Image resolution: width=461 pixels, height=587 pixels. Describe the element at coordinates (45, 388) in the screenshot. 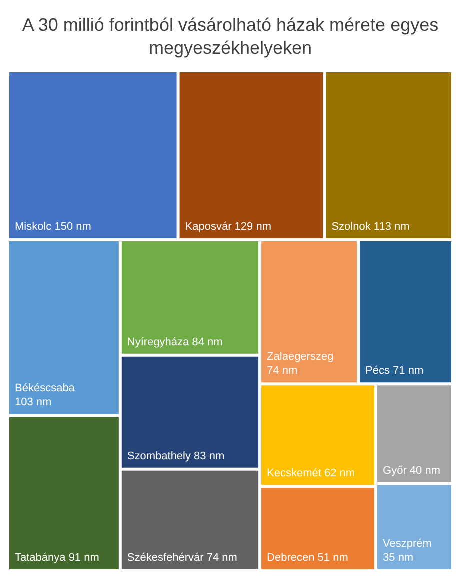

I see `category-label: Békéscsaba` at that location.